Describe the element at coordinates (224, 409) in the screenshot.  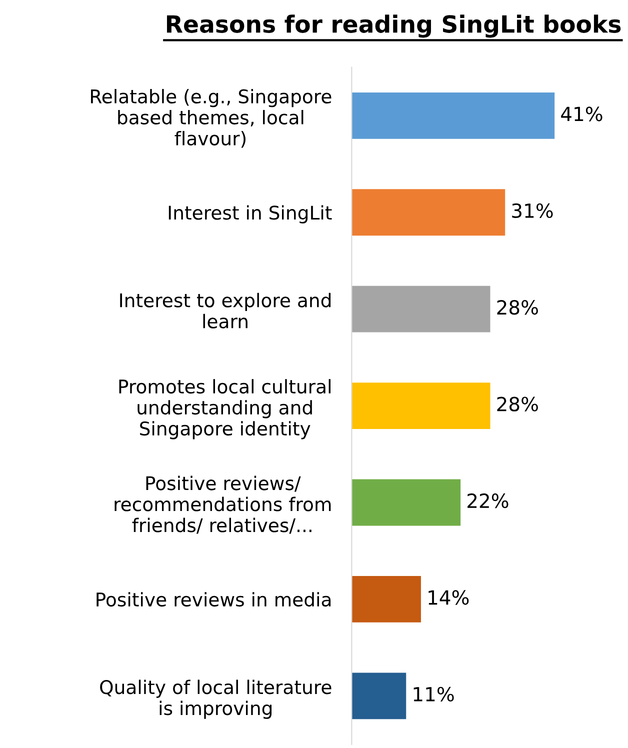
I see `y-tick-label: Promotes local cultural understanding and Singapore identity` at that location.